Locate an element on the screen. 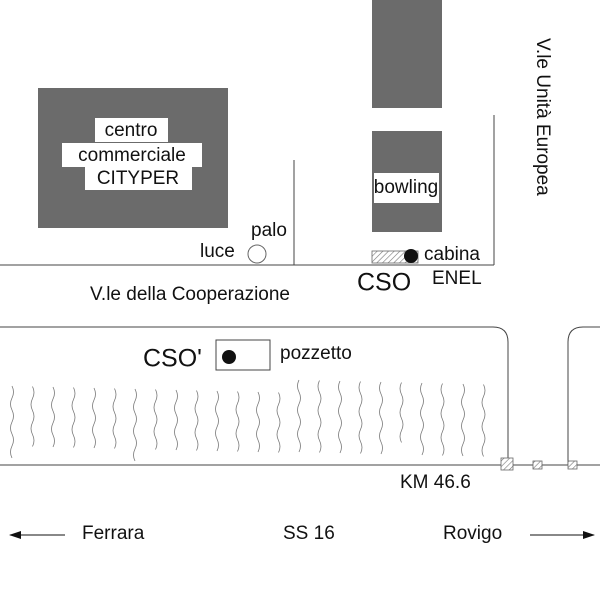  direction: Rovigo is located at coordinates (472, 533).